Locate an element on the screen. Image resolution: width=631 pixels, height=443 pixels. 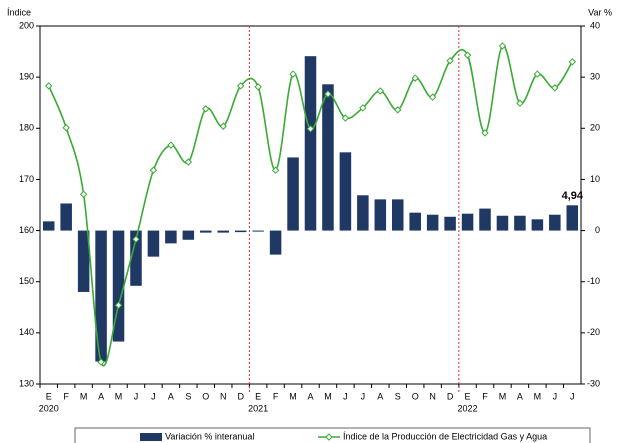
y2-tick-label: 20 is located at coordinates (595, 128).